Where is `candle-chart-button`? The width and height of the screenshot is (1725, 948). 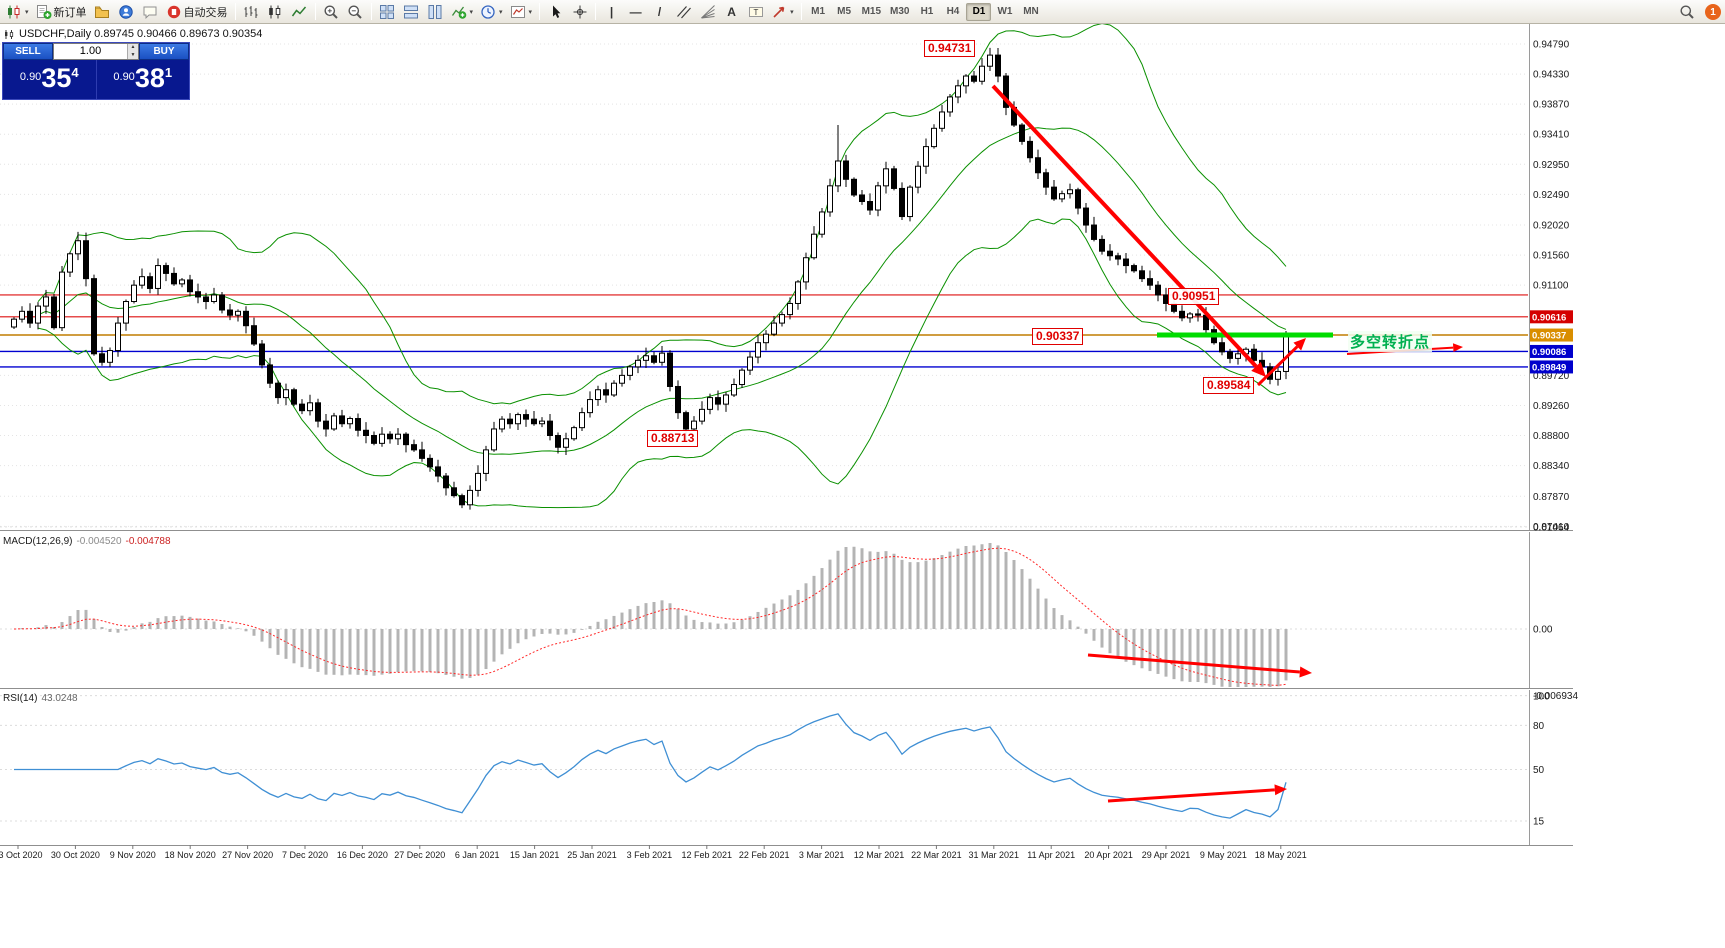 candle-chart-button is located at coordinates (275, 12).